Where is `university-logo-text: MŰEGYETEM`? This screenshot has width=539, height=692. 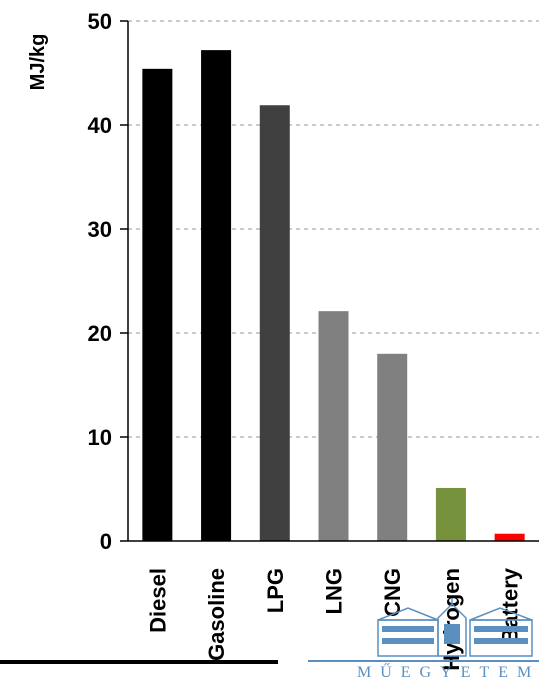 university-logo-text: MŰEGYETEM is located at coordinates (448, 672).